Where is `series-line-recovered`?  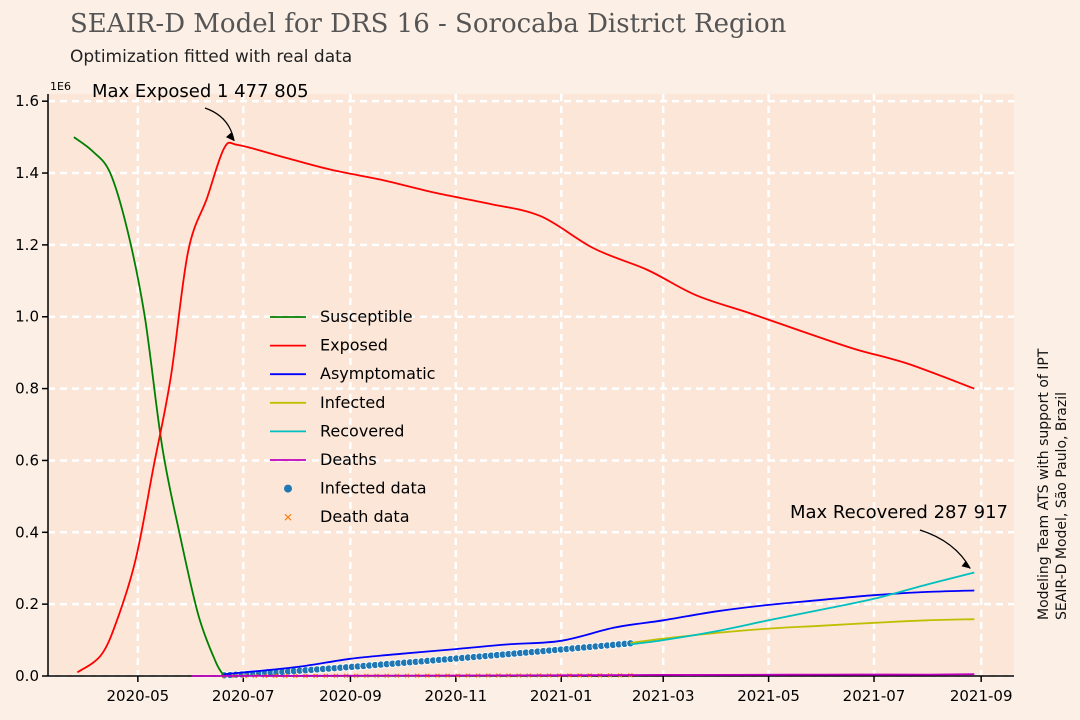
series-line-recovered is located at coordinates (802, 608).